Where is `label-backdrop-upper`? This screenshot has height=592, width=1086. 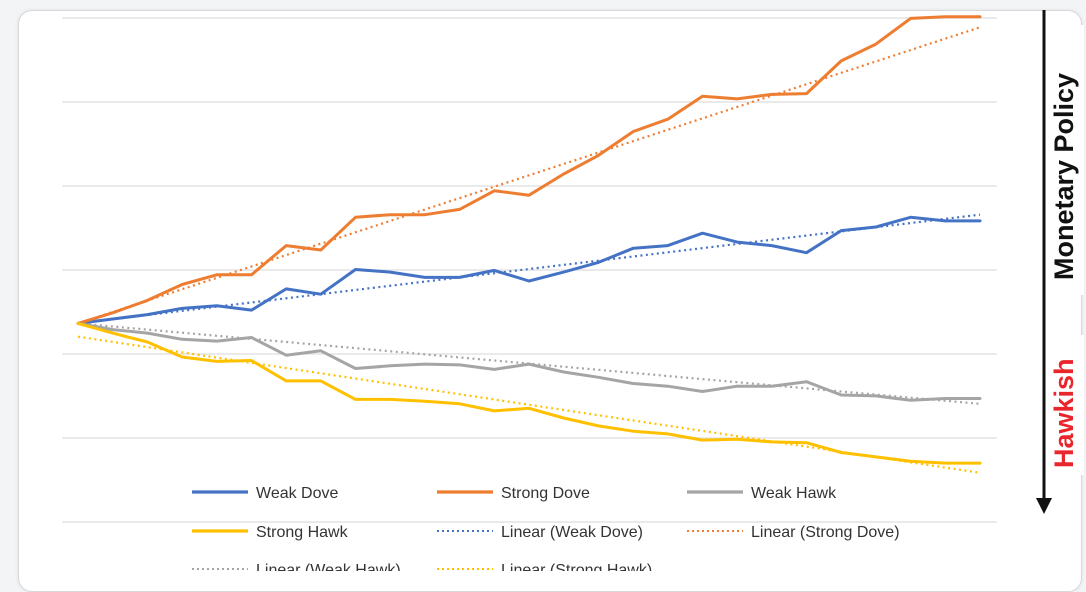
label-backdrop-upper is located at coordinates (1067, 160).